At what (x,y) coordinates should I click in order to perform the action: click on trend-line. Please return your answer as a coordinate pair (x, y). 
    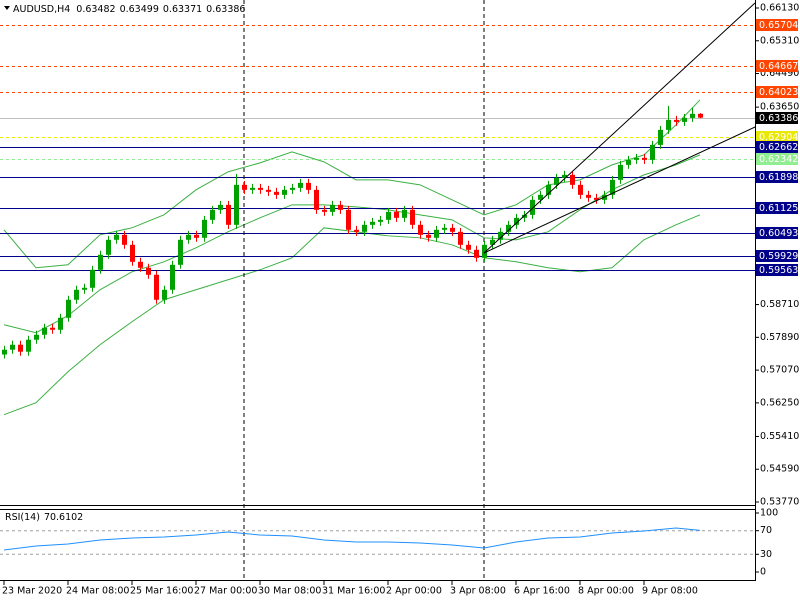
    Looking at the image, I should click on (619, 190).